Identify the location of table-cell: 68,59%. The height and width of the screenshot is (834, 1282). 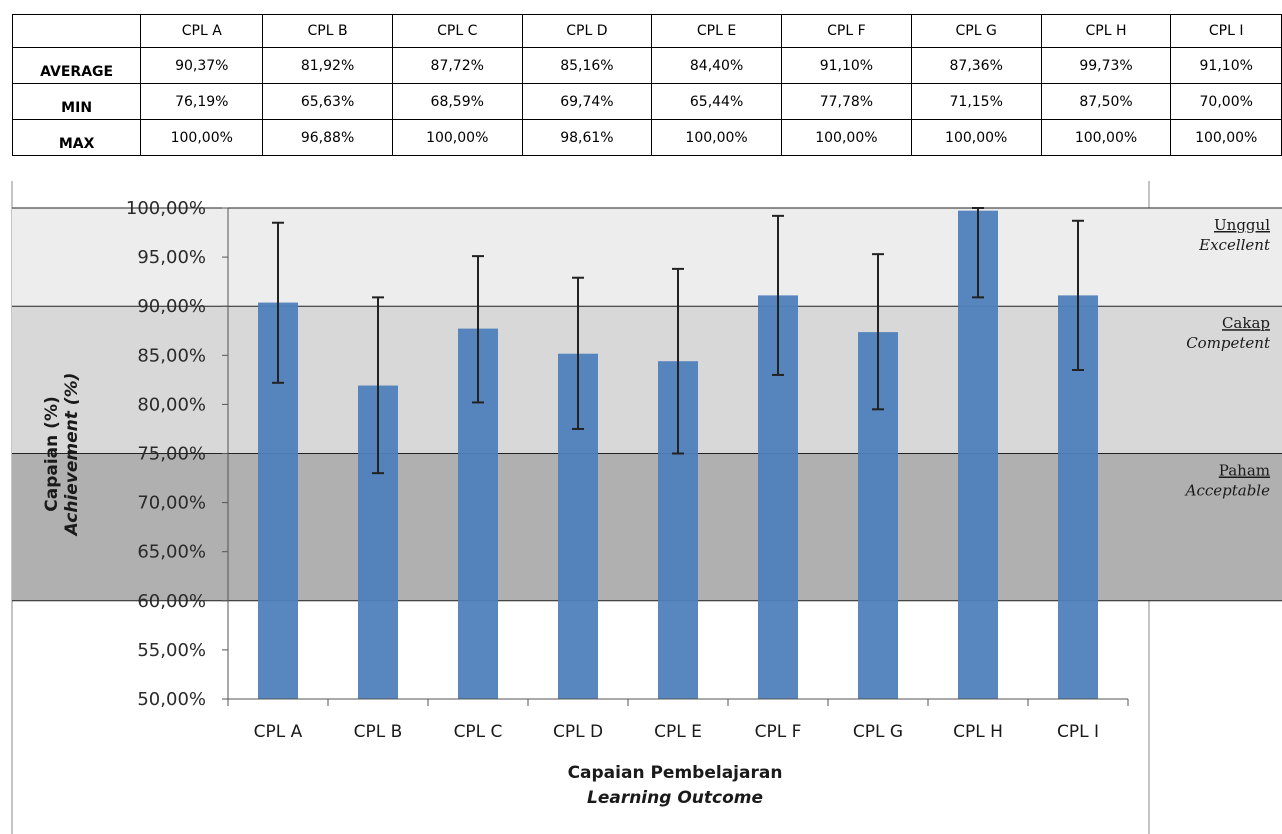
(457, 101).